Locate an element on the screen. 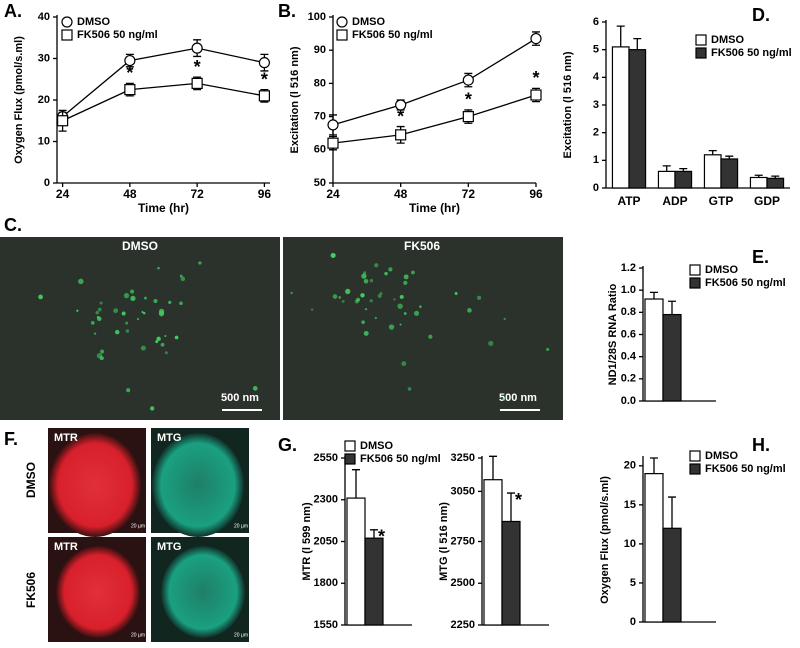 This screenshot has height=648, width=800. image-label: FK506 is located at coordinates (422, 246).